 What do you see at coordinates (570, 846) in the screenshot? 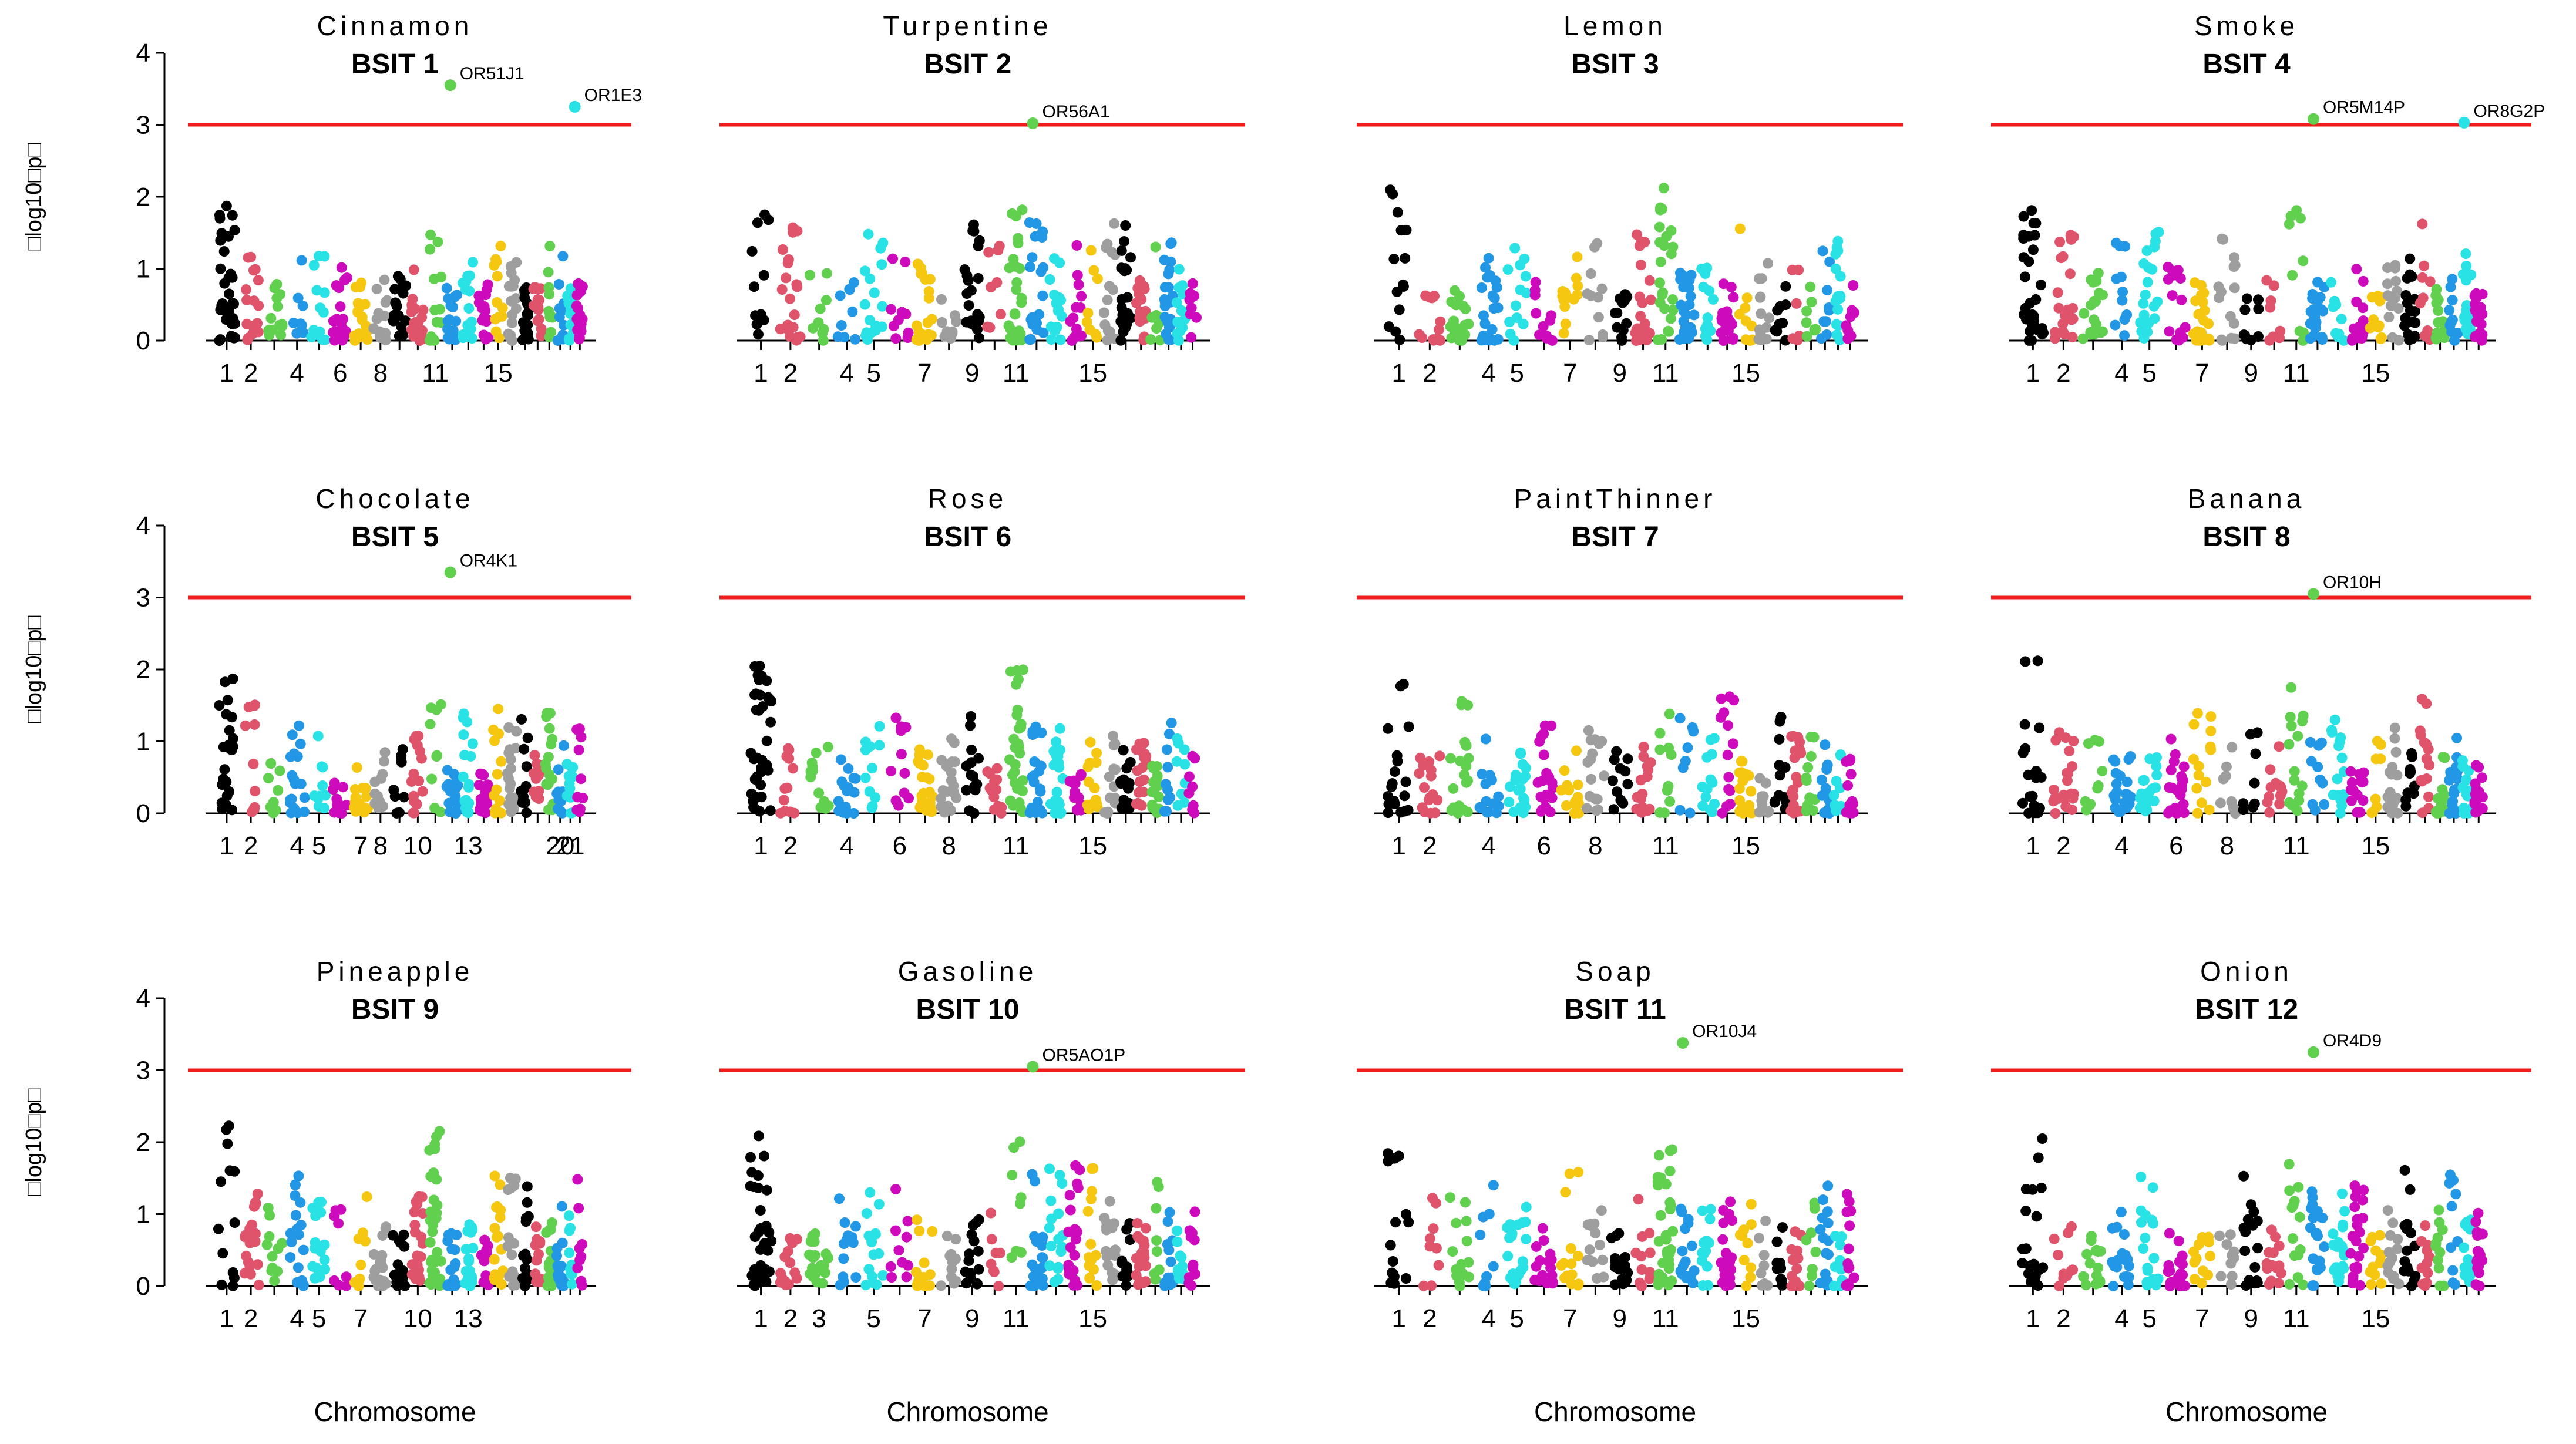
I see `x-tick-label: 21` at bounding box center [570, 846].